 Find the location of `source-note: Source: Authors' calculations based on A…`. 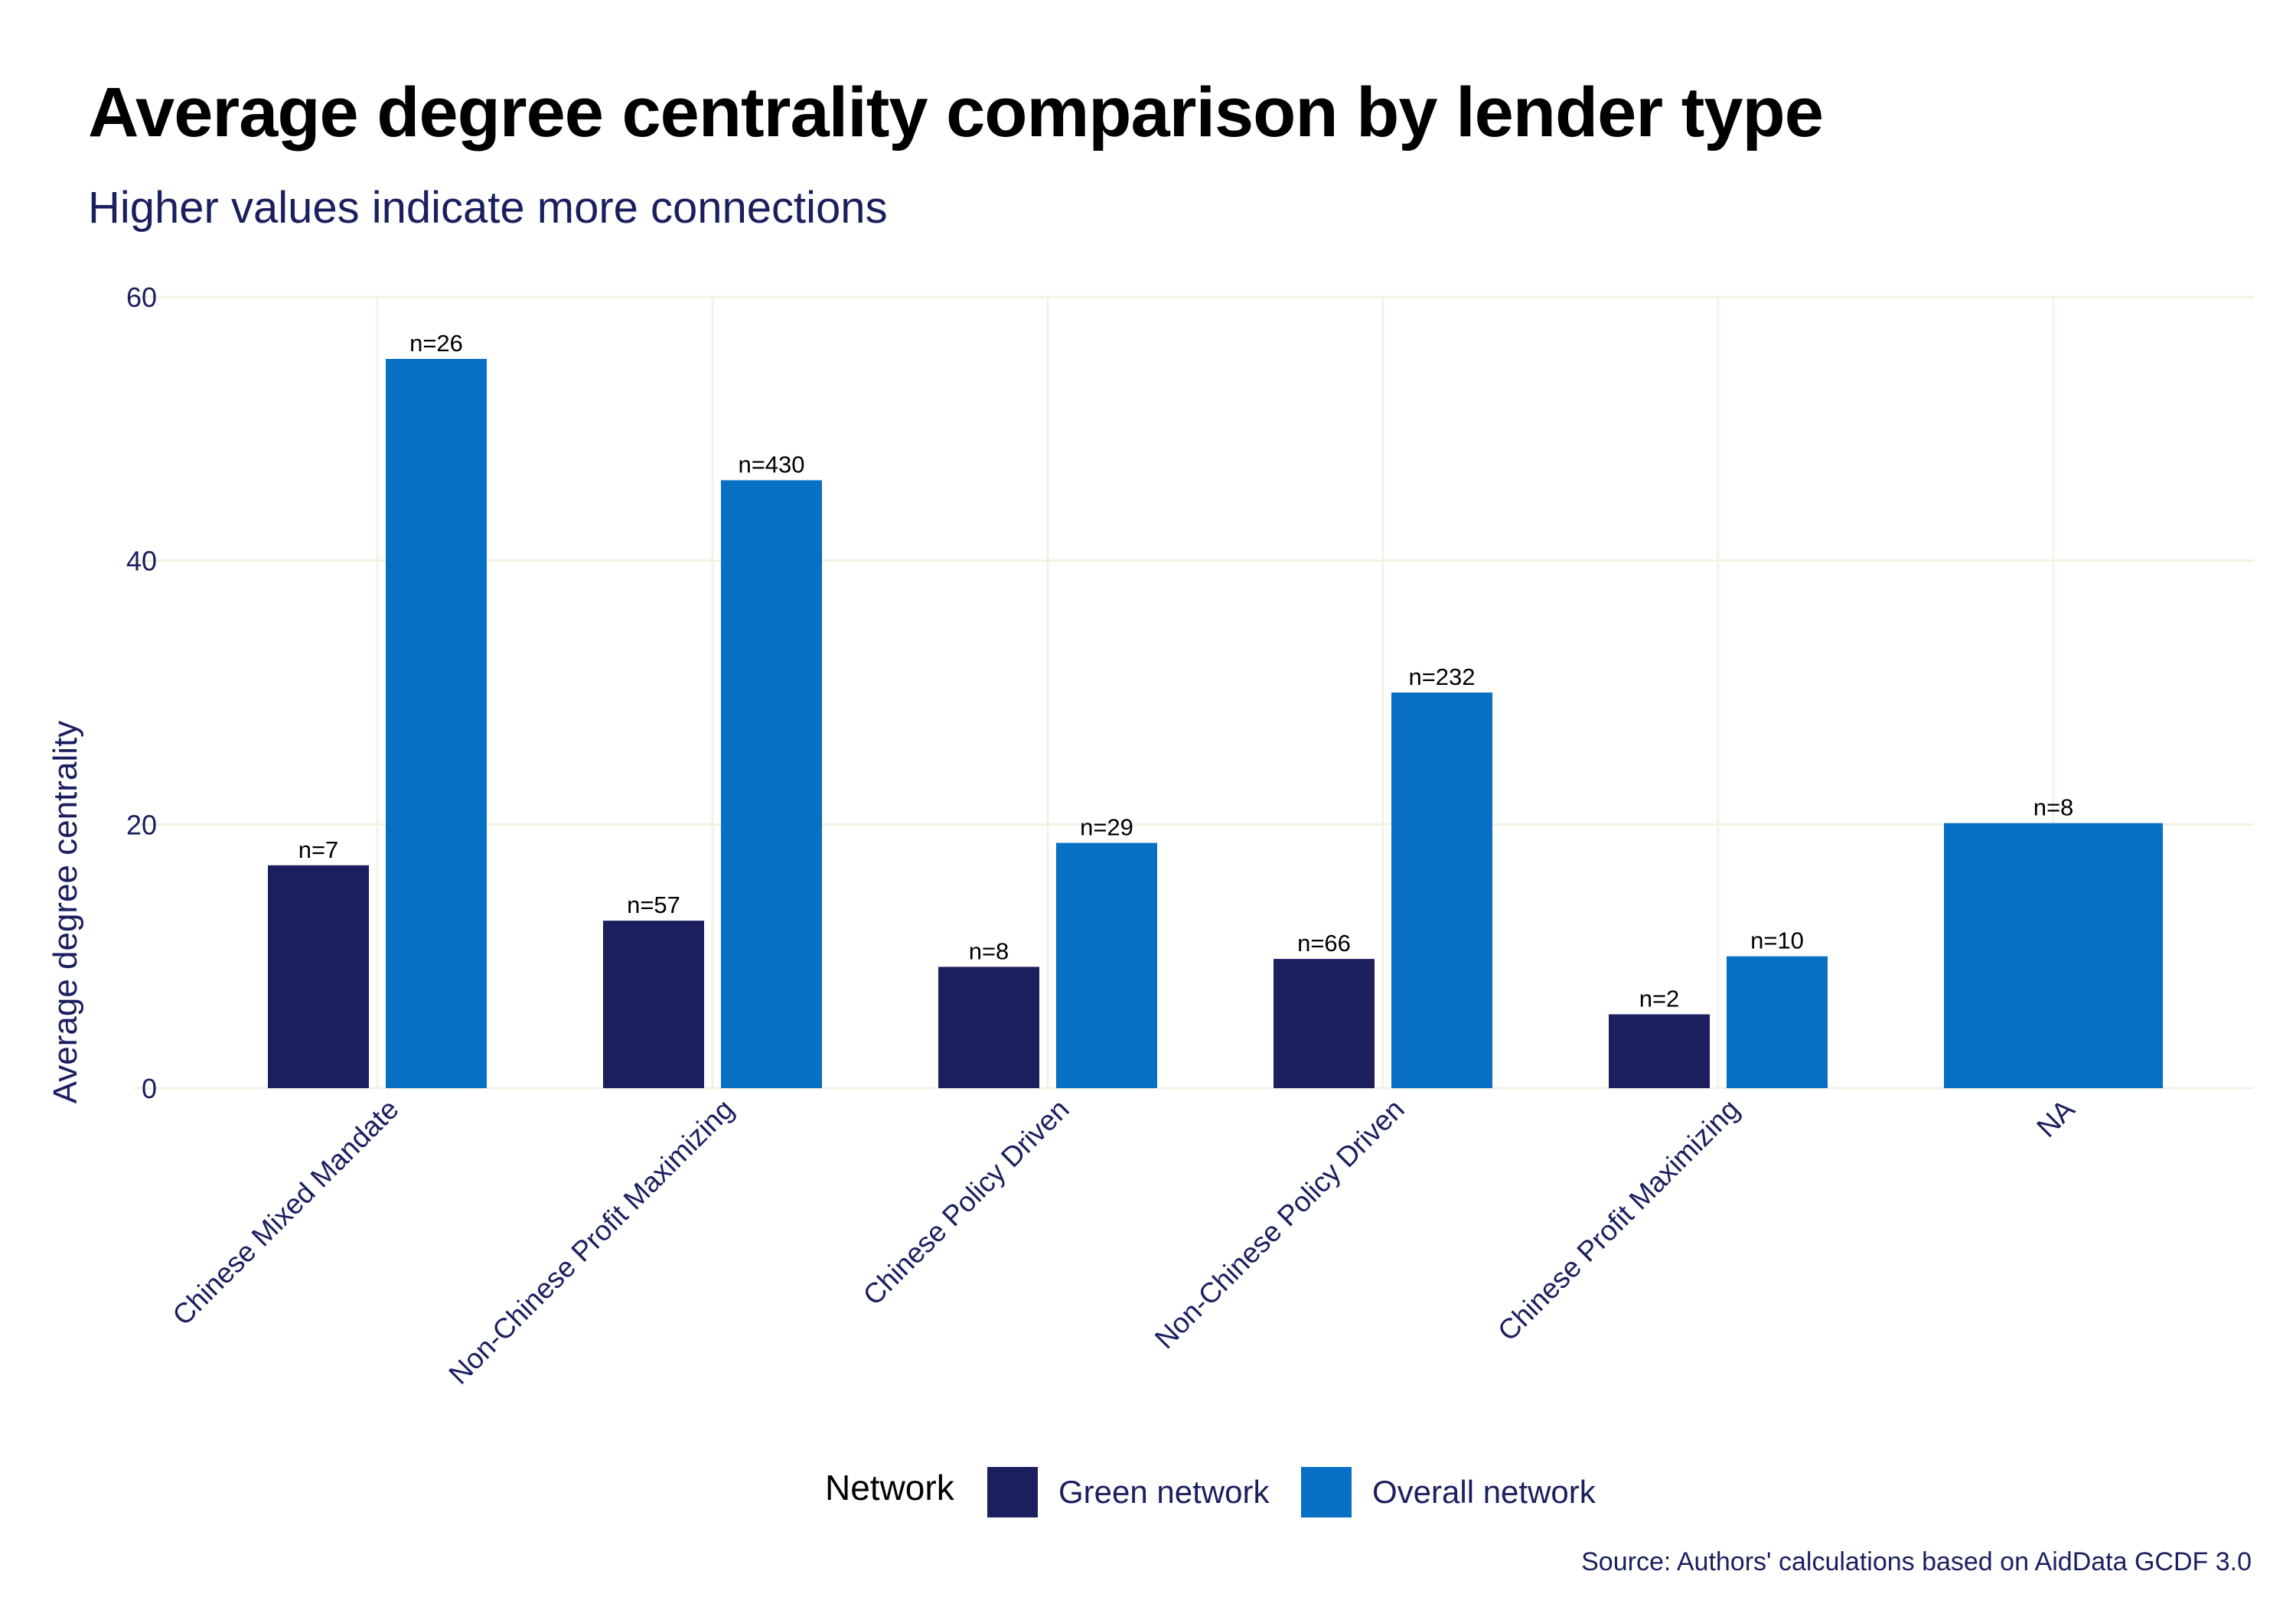

source-note: Source: Authors' calculations based on A… is located at coordinates (1916, 1561).